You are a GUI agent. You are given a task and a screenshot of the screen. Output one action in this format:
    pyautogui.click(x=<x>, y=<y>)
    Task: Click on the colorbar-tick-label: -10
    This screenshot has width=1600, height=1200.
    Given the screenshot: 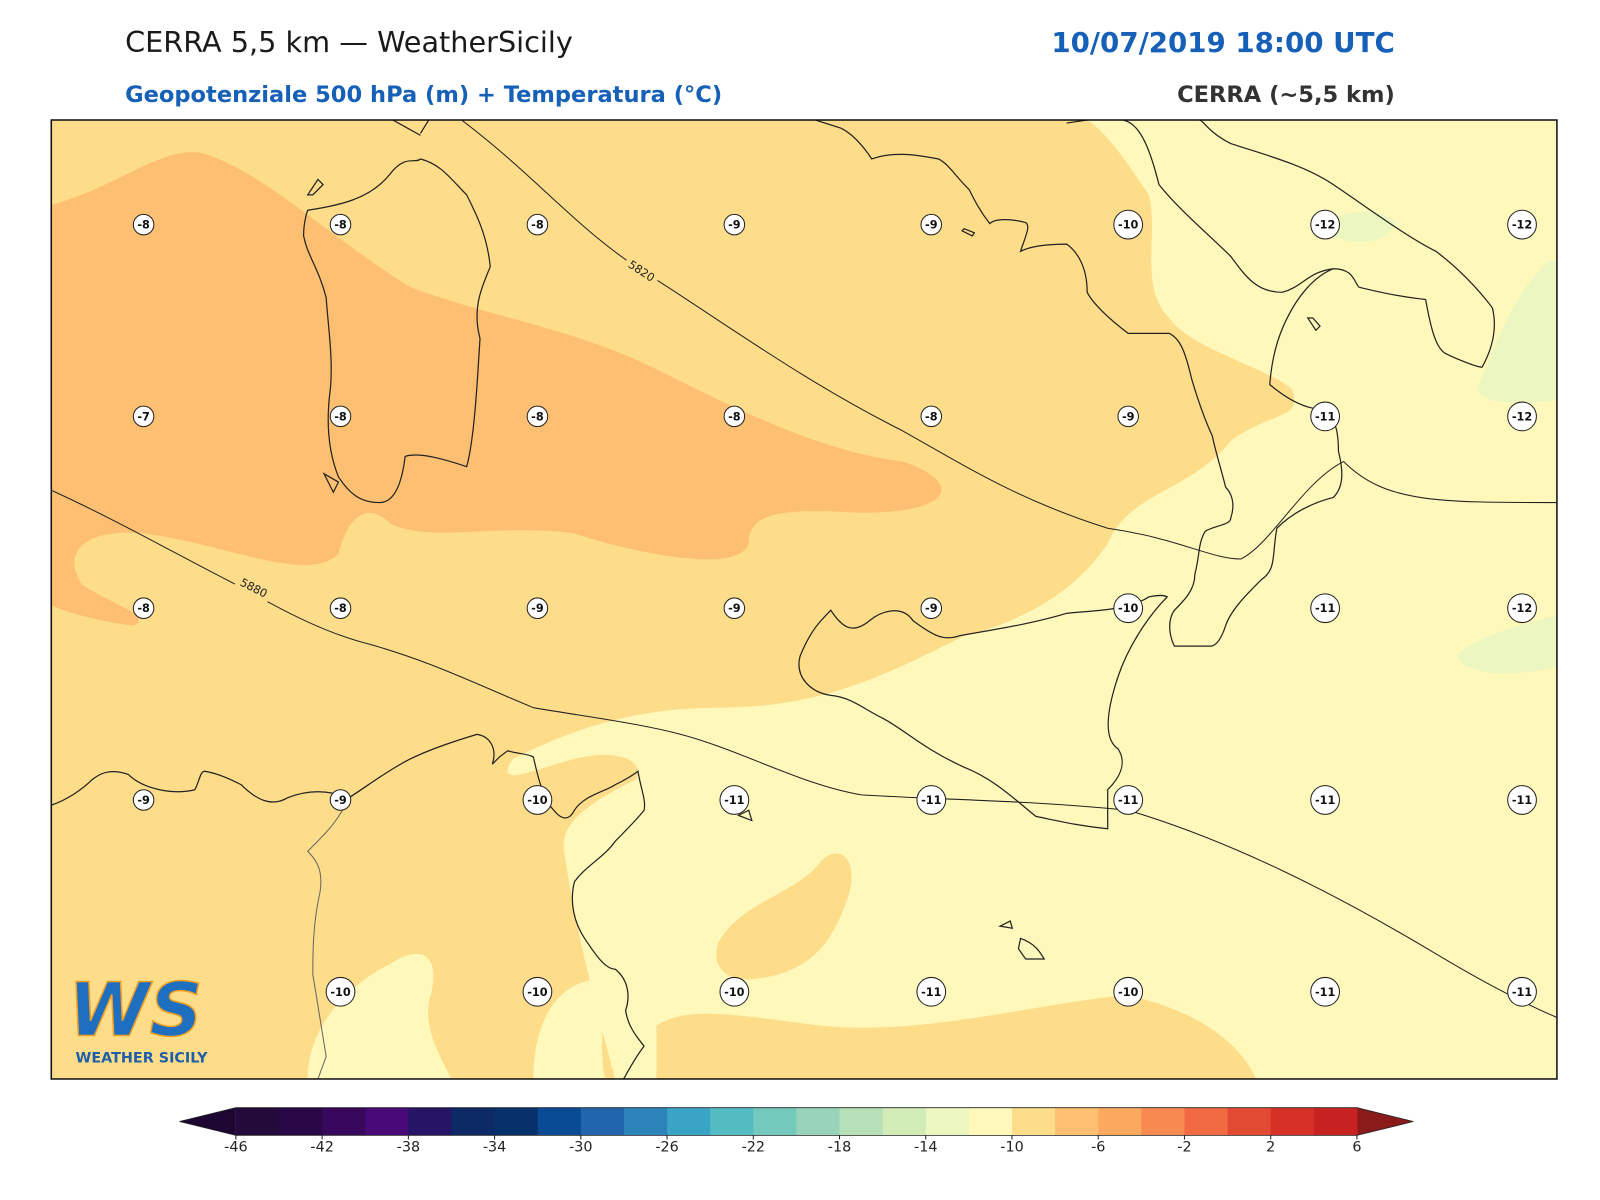 What is the action you would take?
    pyautogui.click(x=1011, y=1148)
    